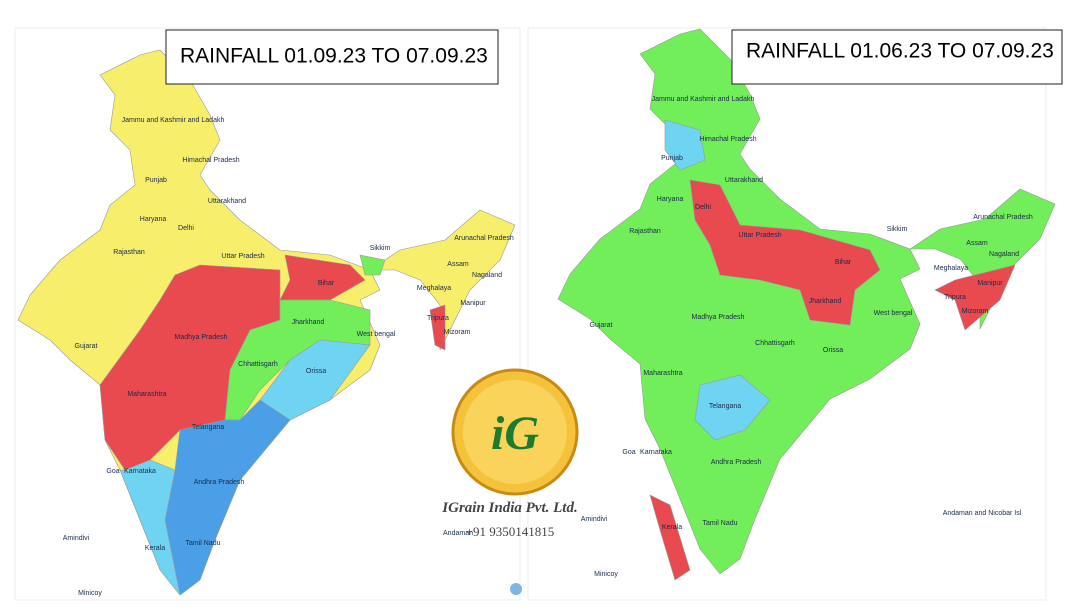 The width and height of the screenshot is (1071, 616). Describe the element at coordinates (982, 513) in the screenshot. I see `state-label: Andaman and Nicobar Isl` at that location.